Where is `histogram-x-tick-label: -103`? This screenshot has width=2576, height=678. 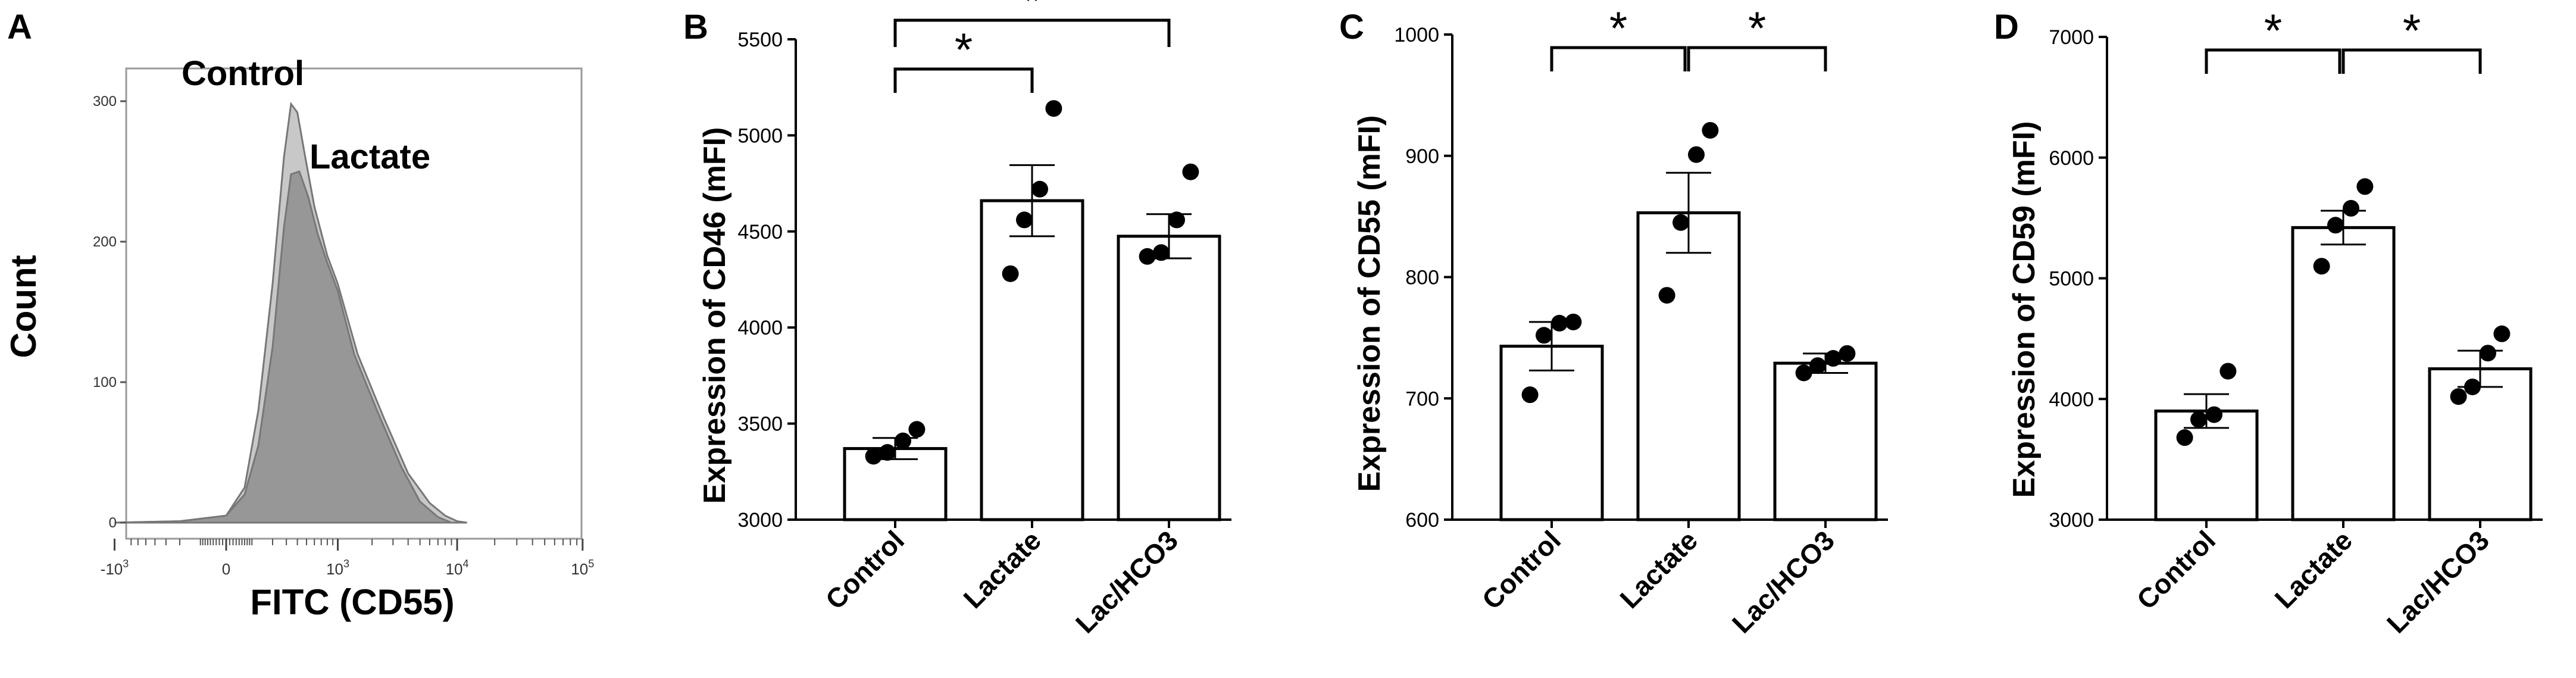 histogram-x-tick-label: -103 is located at coordinates (115, 568).